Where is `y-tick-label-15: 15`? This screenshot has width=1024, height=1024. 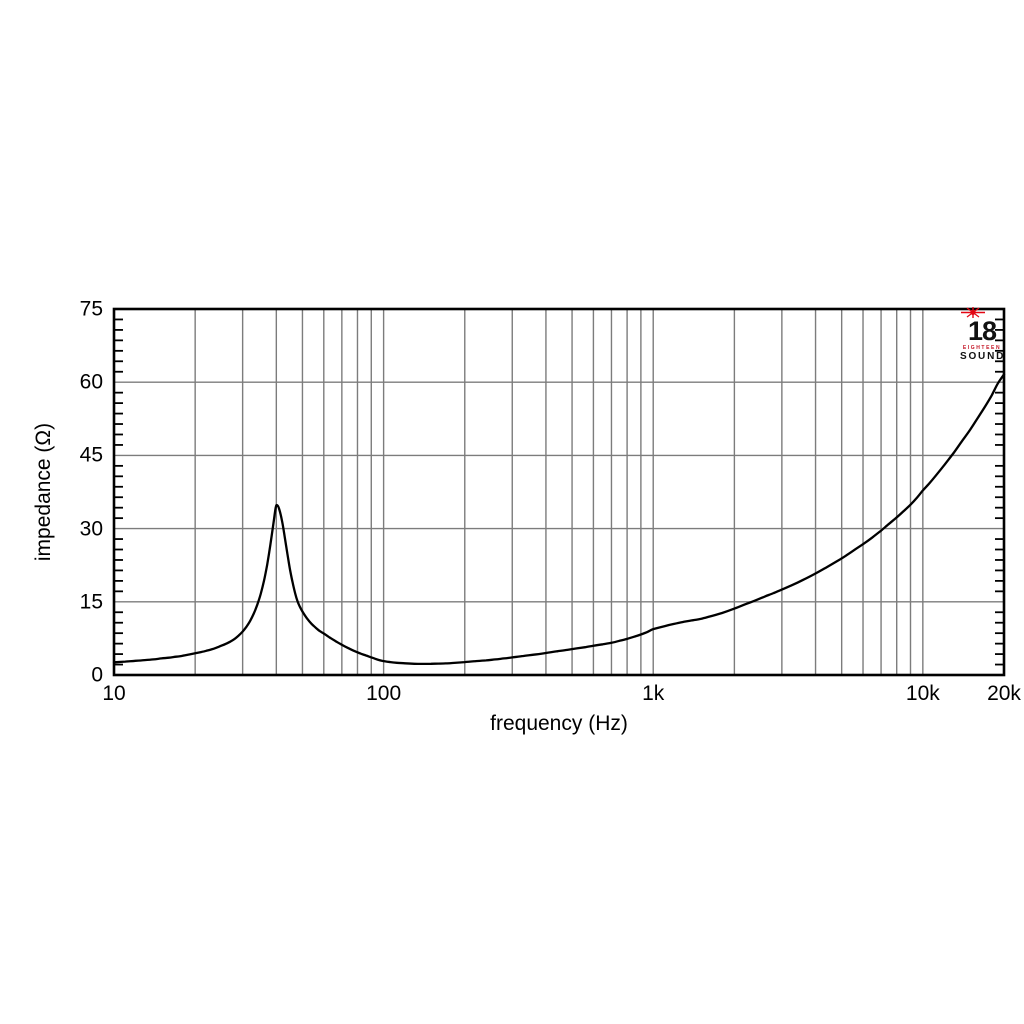 y-tick-label-15: 15 is located at coordinates (91, 602).